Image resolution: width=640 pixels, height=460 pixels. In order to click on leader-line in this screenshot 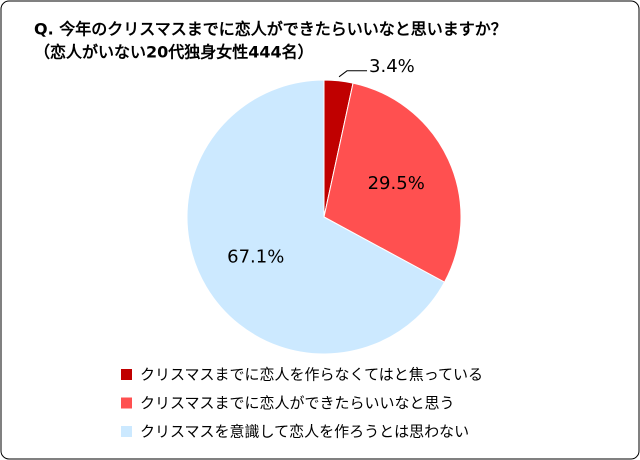, I will do `click(353, 74)`.